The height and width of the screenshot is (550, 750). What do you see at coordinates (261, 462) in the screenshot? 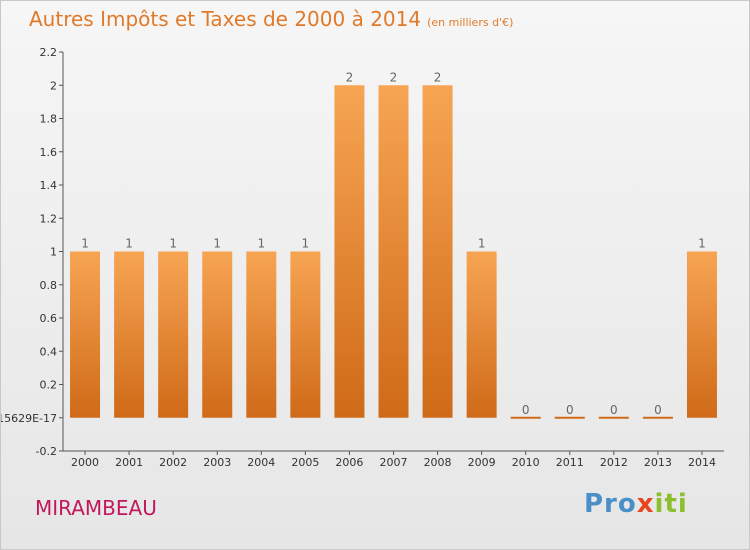
I see `x-tick-label: 2004` at bounding box center [261, 462].